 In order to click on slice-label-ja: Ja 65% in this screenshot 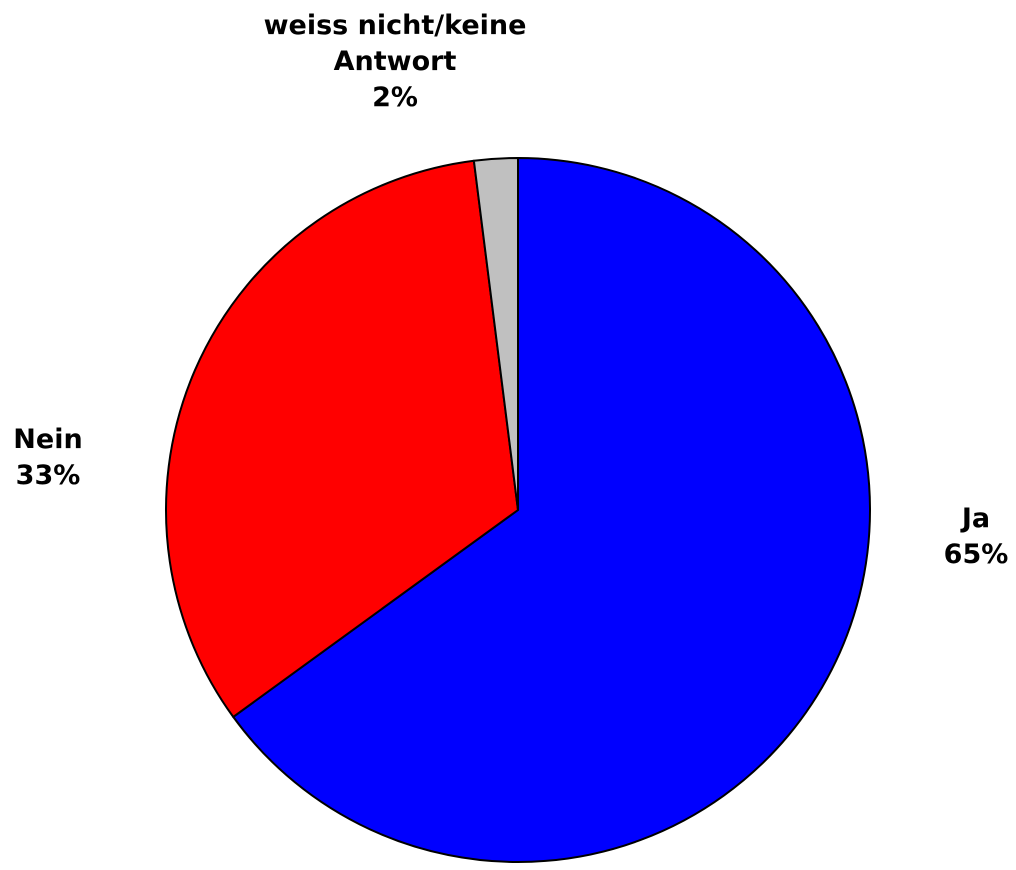, I will do `click(976, 536)`.